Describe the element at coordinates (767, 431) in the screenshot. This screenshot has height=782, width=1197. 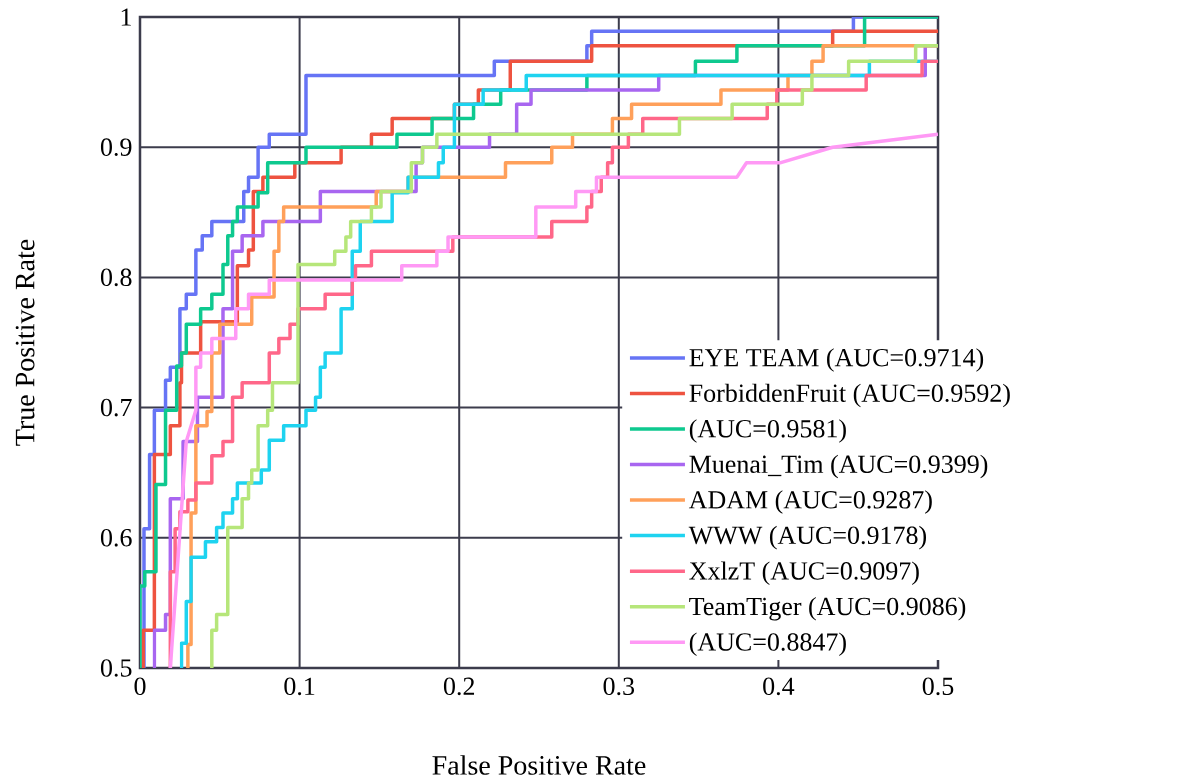
I see `legend-label: (AUC=0.9581)` at that location.